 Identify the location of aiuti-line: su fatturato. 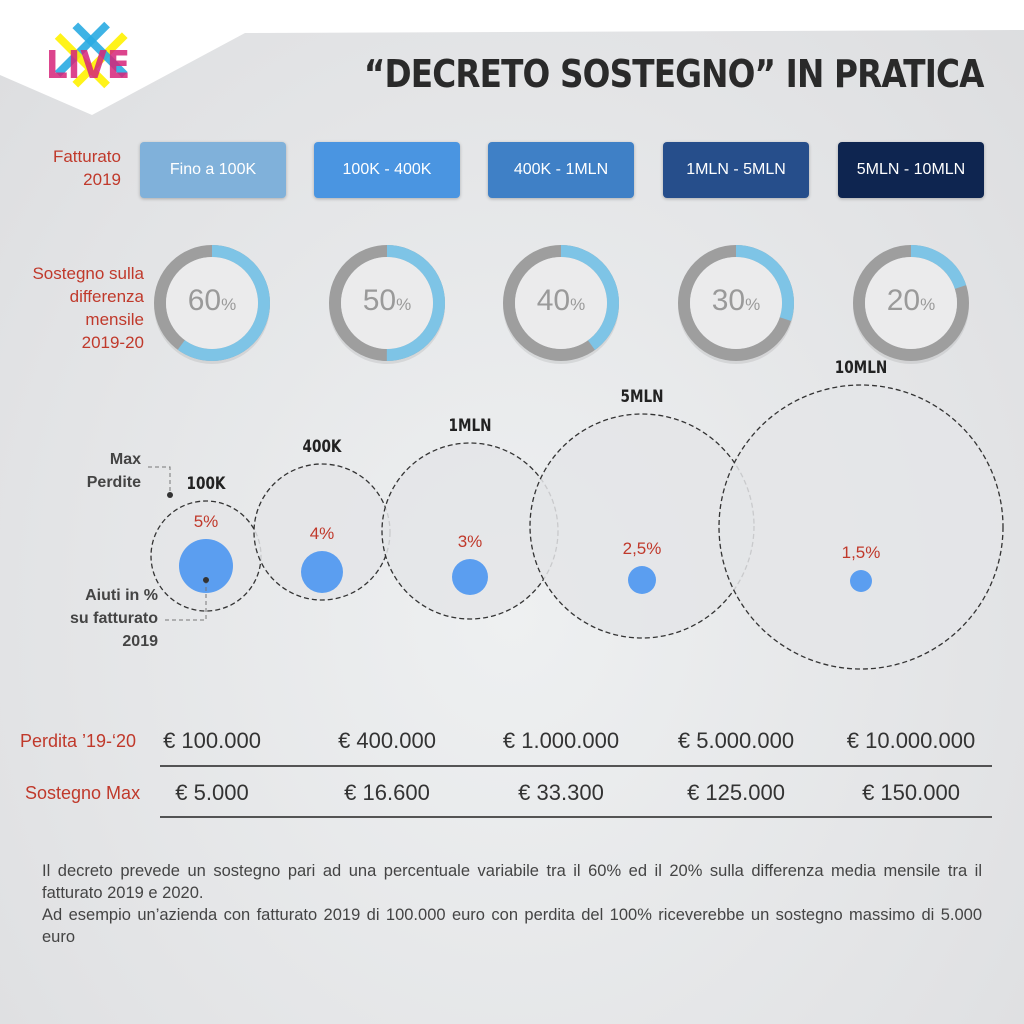
(114, 618).